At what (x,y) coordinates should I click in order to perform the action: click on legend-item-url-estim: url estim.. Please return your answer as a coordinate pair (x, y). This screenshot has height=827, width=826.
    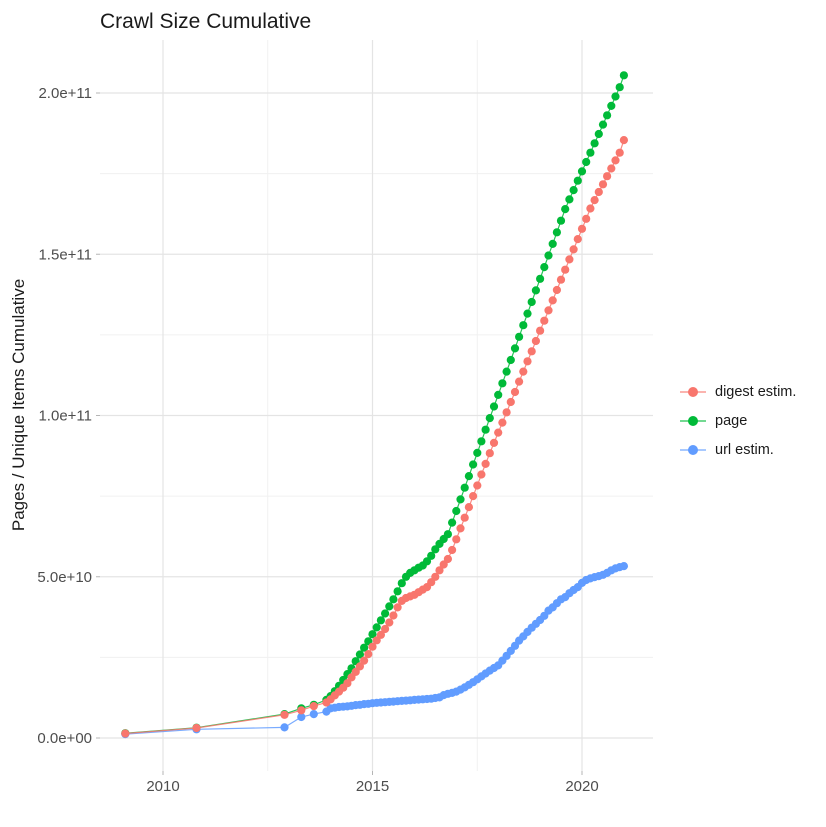
    Looking at the image, I should click on (738, 449).